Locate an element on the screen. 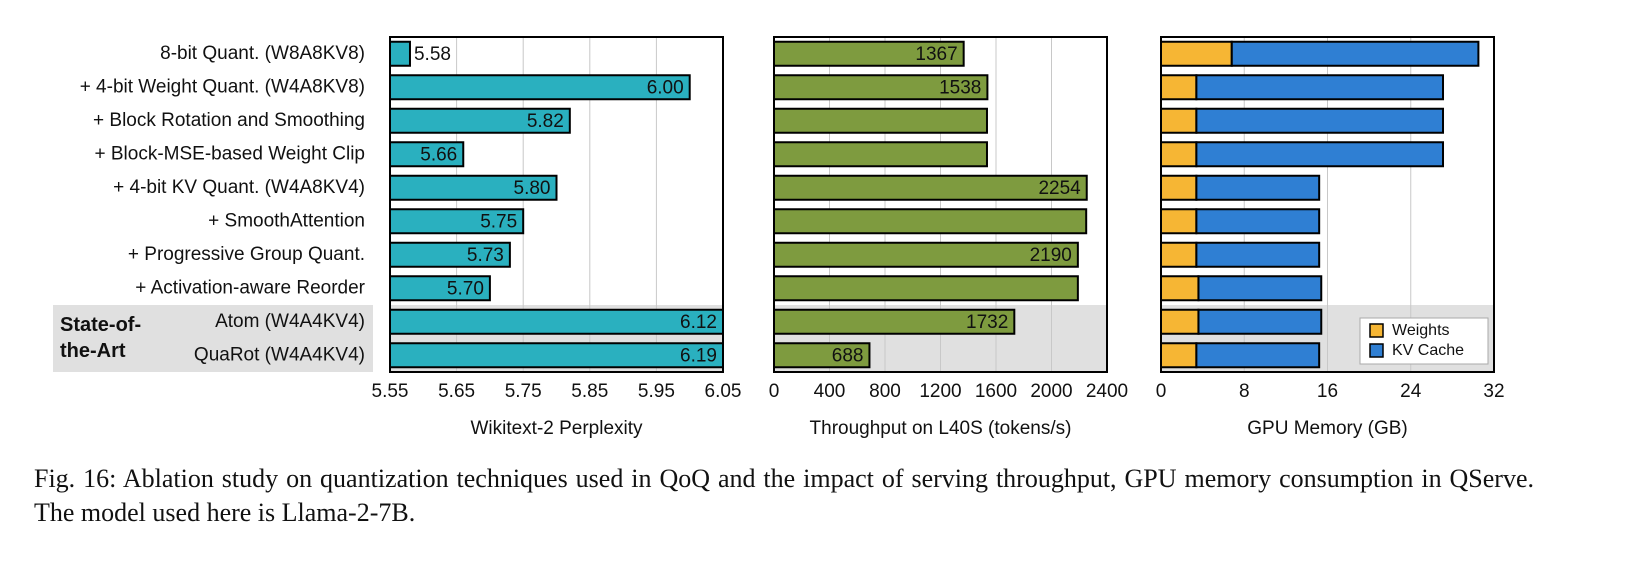 The image size is (1644, 570). category-label: + 4-bit Weight Quant. (W4A8KV8) is located at coordinates (222, 86).